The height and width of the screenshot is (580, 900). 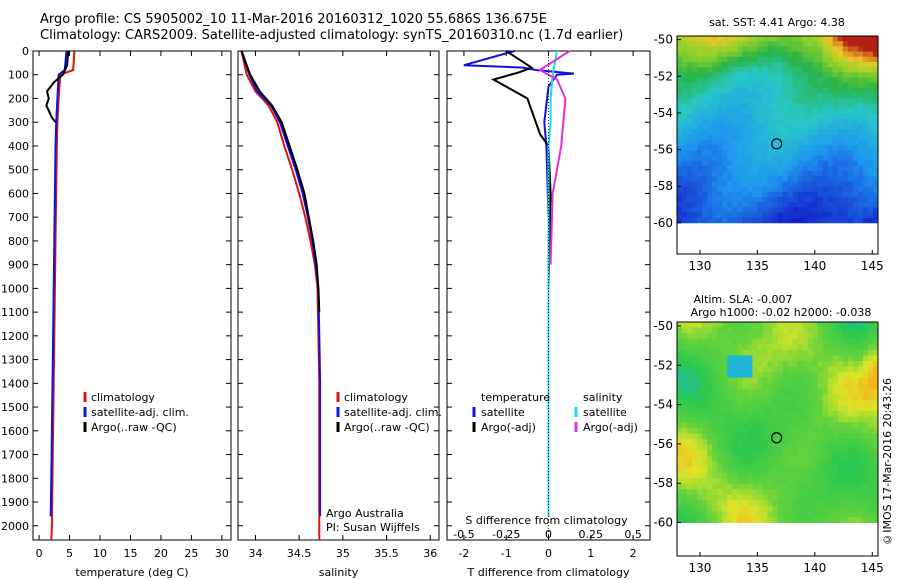 What do you see at coordinates (663, 405) in the screenshot?
I see `sla_map-ytick-label: -54` at bounding box center [663, 405].